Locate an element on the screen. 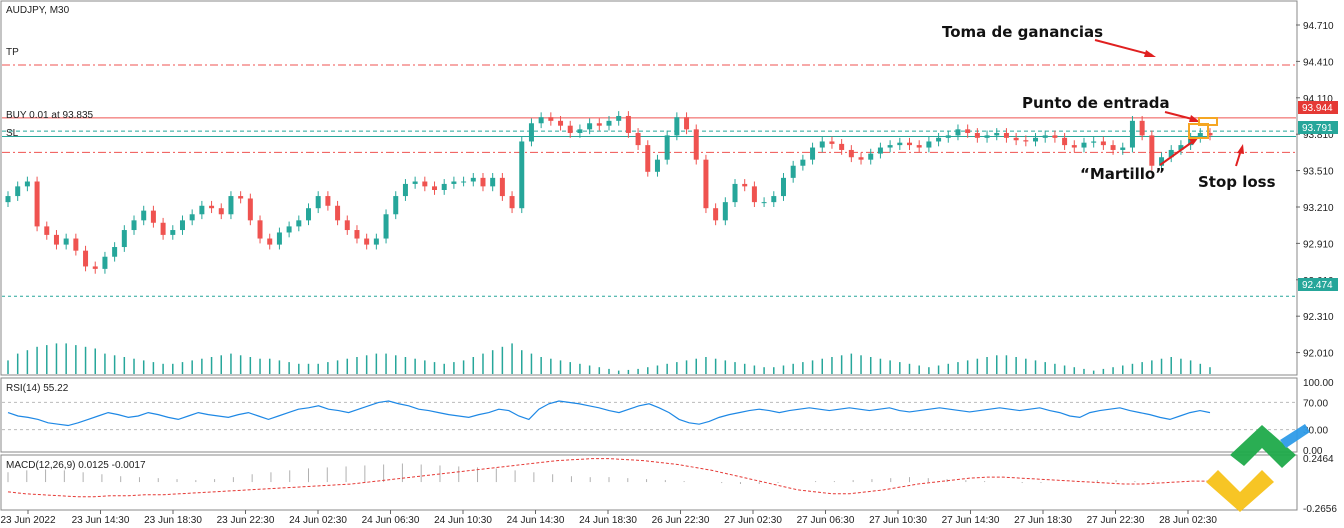 The width and height of the screenshot is (1344, 528). bid-price-tag-text: 93.791 is located at coordinates (1317, 128).